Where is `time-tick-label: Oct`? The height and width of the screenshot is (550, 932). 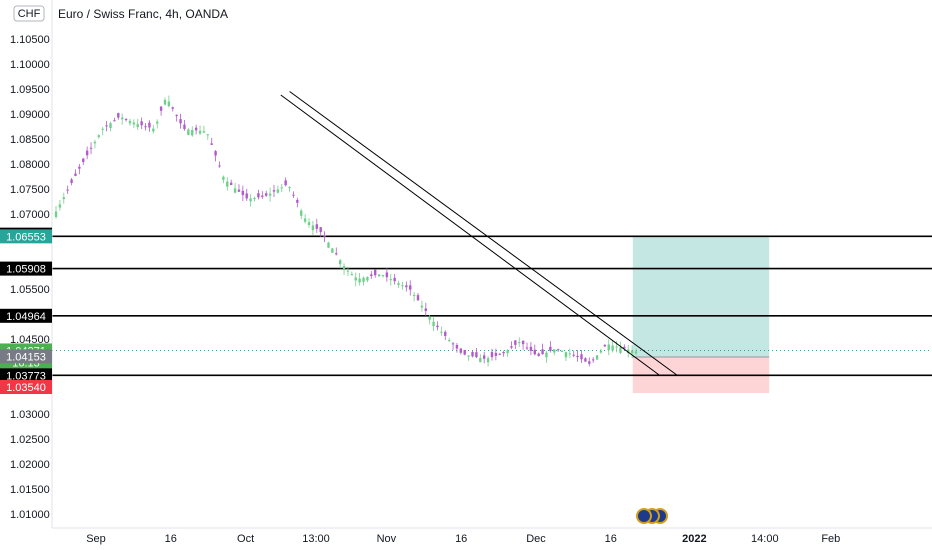 time-tick-label: Oct is located at coordinates (245, 539).